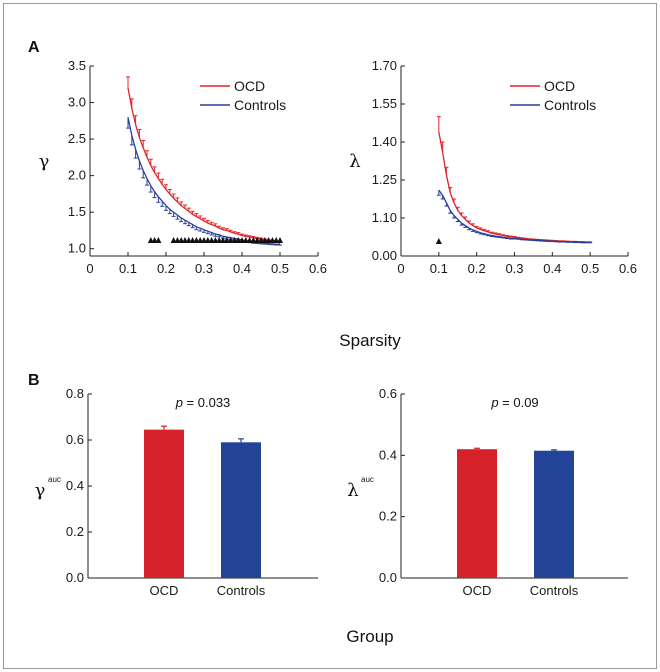 The width and height of the screenshot is (660, 672). What do you see at coordinates (384, 179) in the screenshot?
I see `y-tick-label: 1.25` at bounding box center [384, 179].